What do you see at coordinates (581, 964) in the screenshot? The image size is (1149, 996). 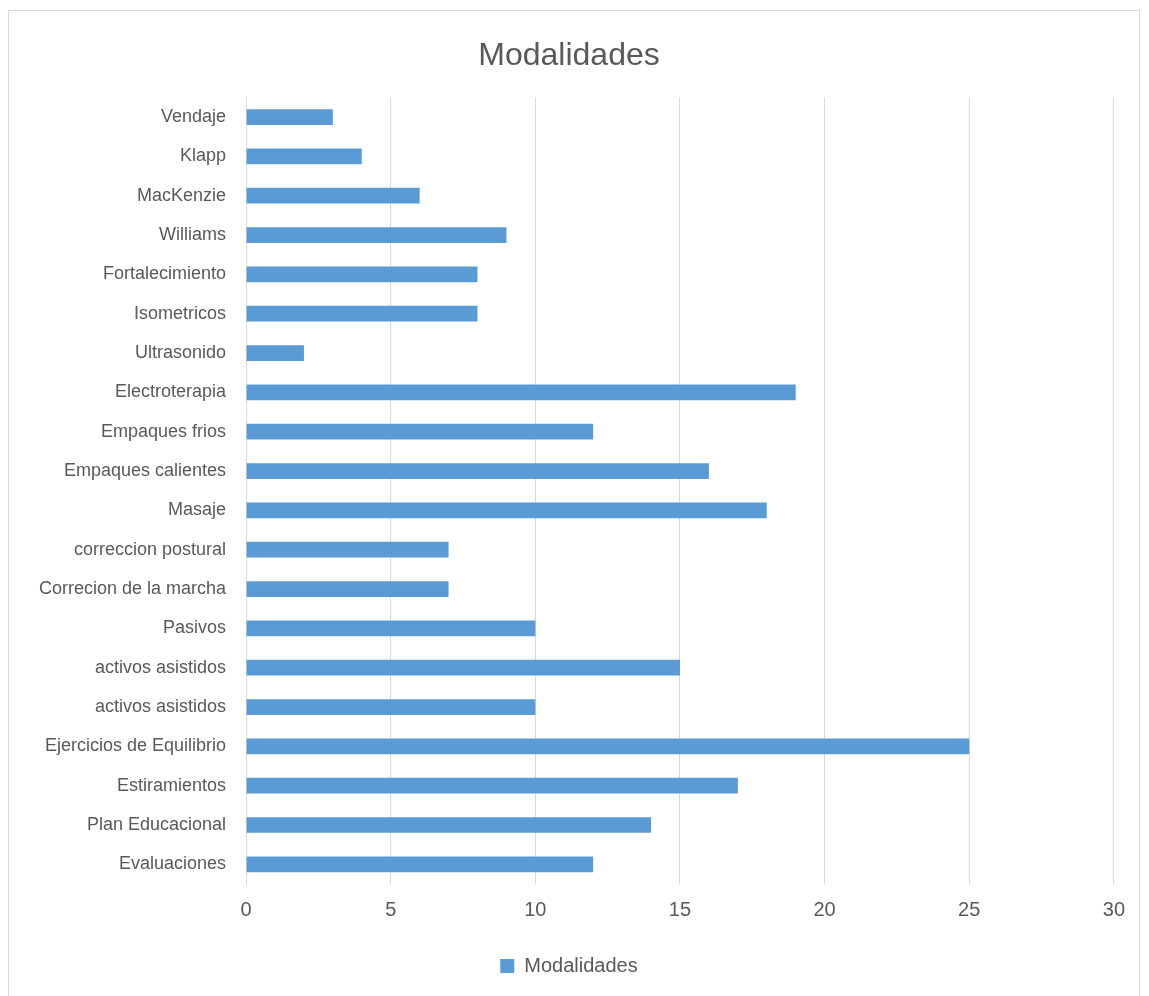 I see `legend-label: Modalidades` at bounding box center [581, 964].